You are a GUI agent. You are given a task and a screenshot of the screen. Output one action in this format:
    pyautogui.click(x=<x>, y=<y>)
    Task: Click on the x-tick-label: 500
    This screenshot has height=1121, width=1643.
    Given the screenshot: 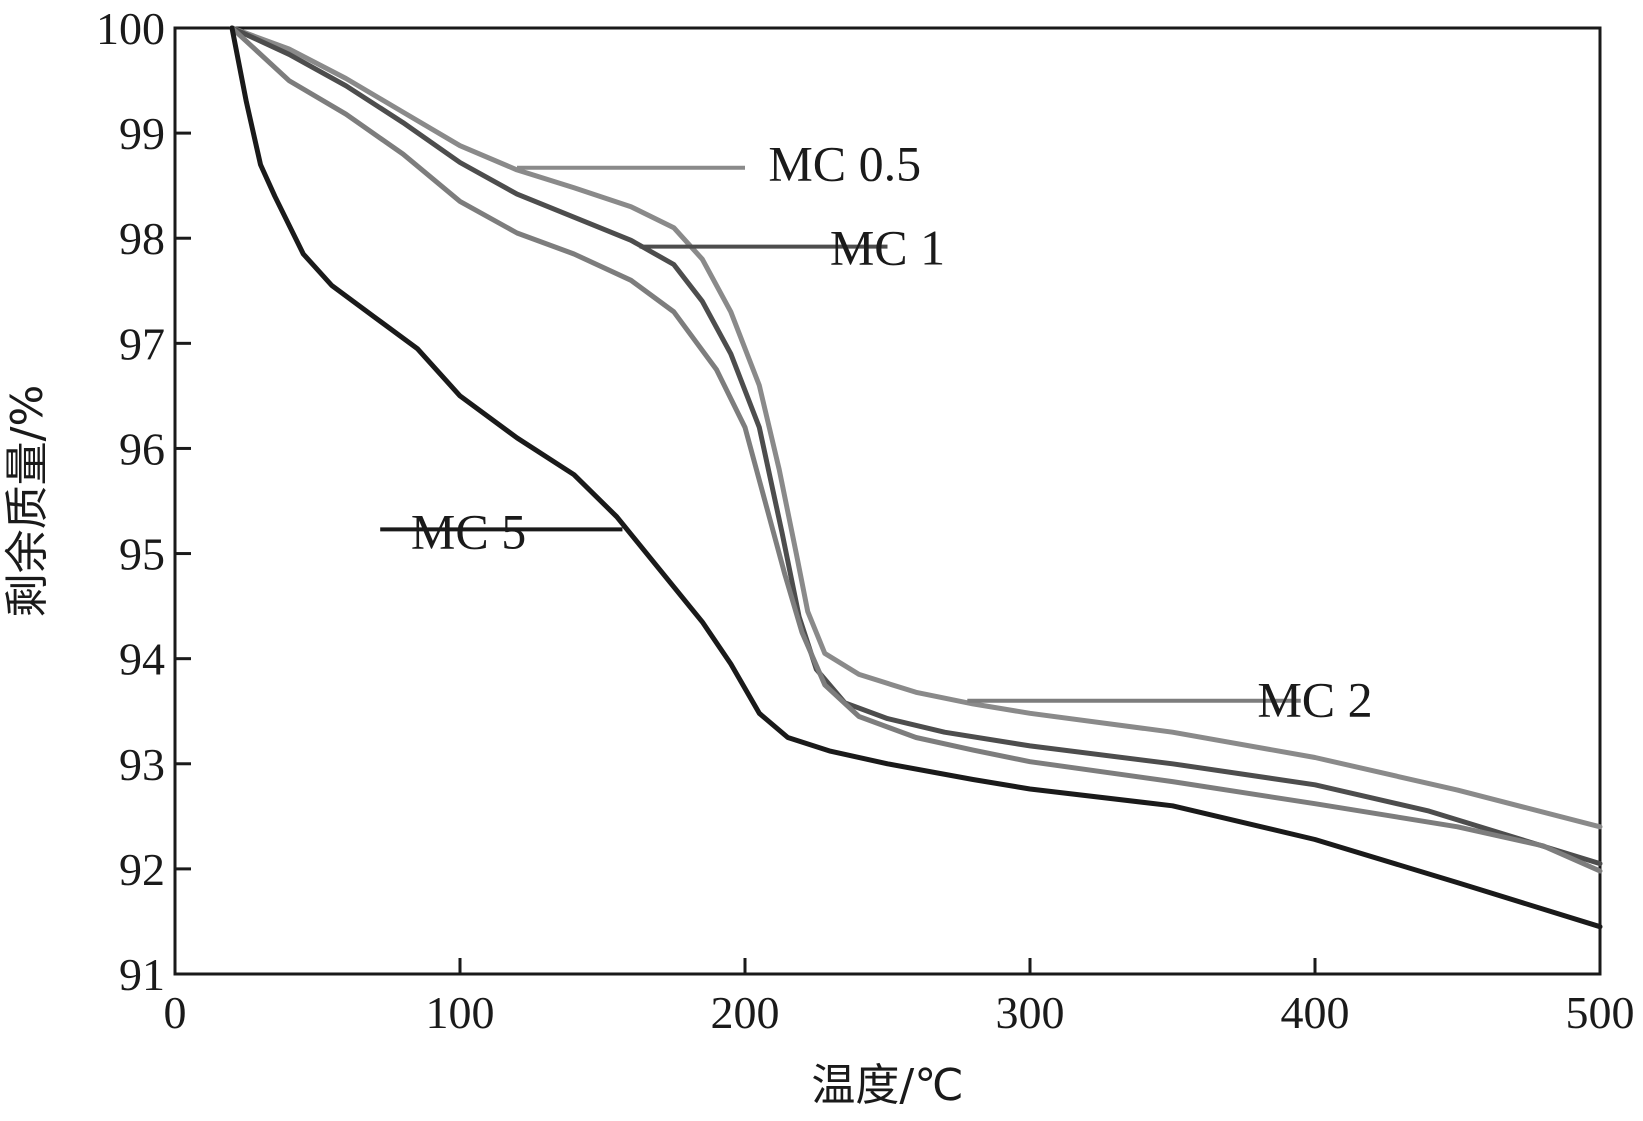 What is the action you would take?
    pyautogui.click(x=1600, y=1012)
    